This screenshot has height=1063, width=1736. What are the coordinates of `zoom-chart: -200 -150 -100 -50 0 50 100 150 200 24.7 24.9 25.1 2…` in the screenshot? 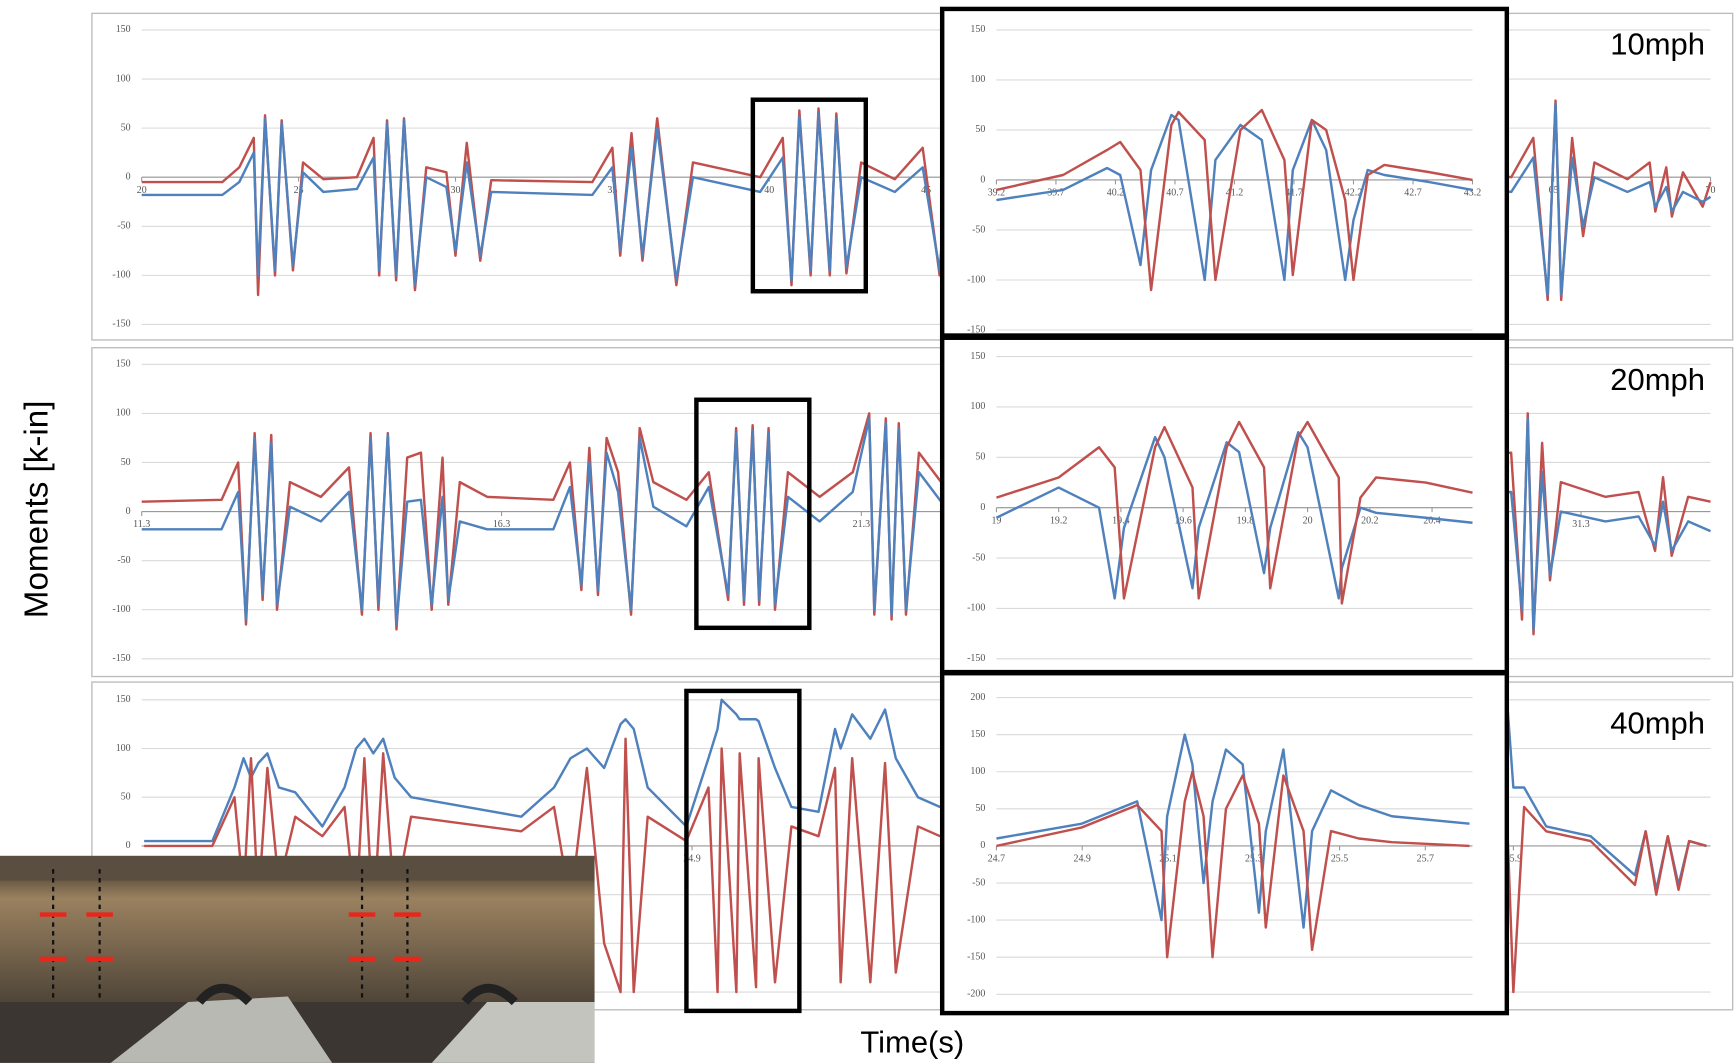 It's located at (1224, 843).